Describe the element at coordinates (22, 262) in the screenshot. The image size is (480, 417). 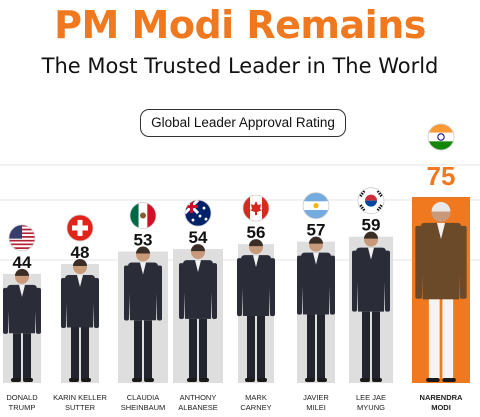
I see `value-label: 44` at that location.